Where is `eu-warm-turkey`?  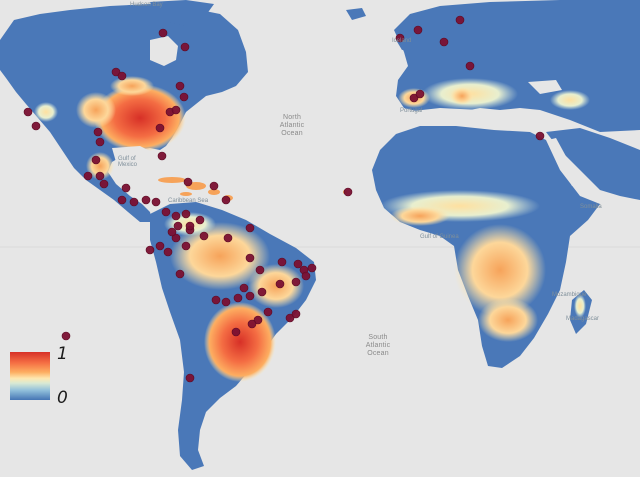 eu-warm-turkey is located at coordinates (570, 100).